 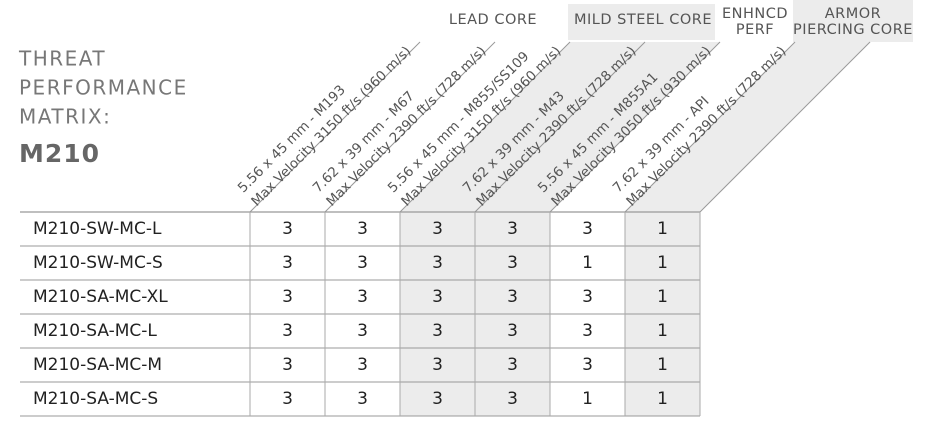 I want to click on row-name: M210-SW-MC-S, so click(x=98, y=263).